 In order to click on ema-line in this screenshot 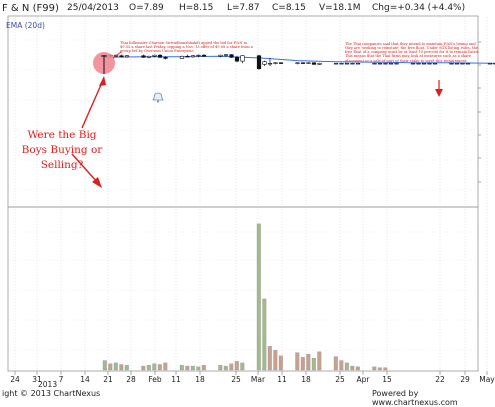, I will do `click(299, 59)`.